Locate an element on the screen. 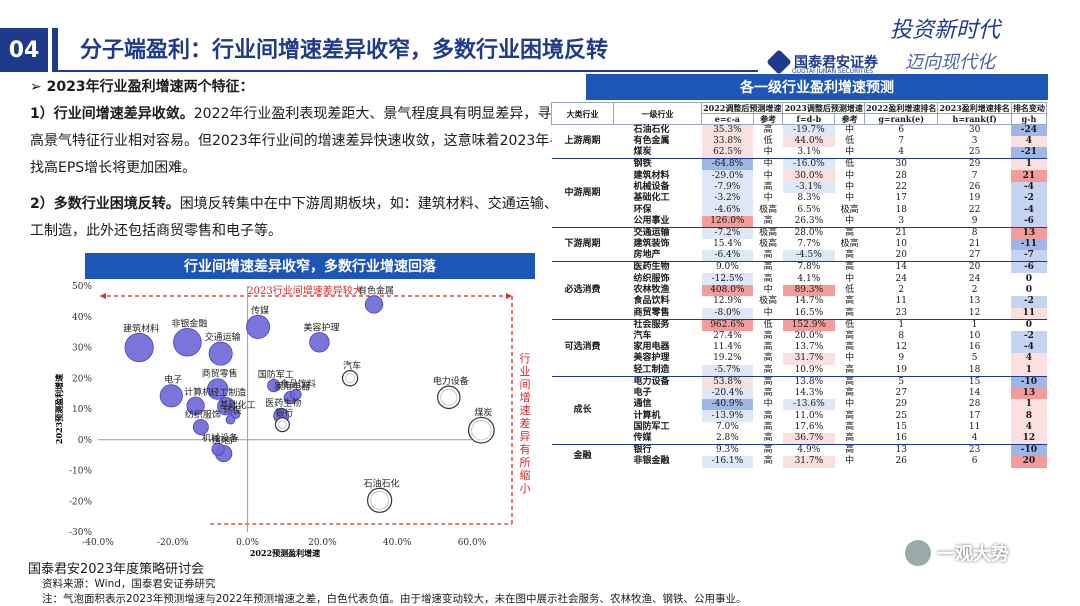 This screenshot has width=1080, height=606. th-change-formula: g-h is located at coordinates (1029, 119).